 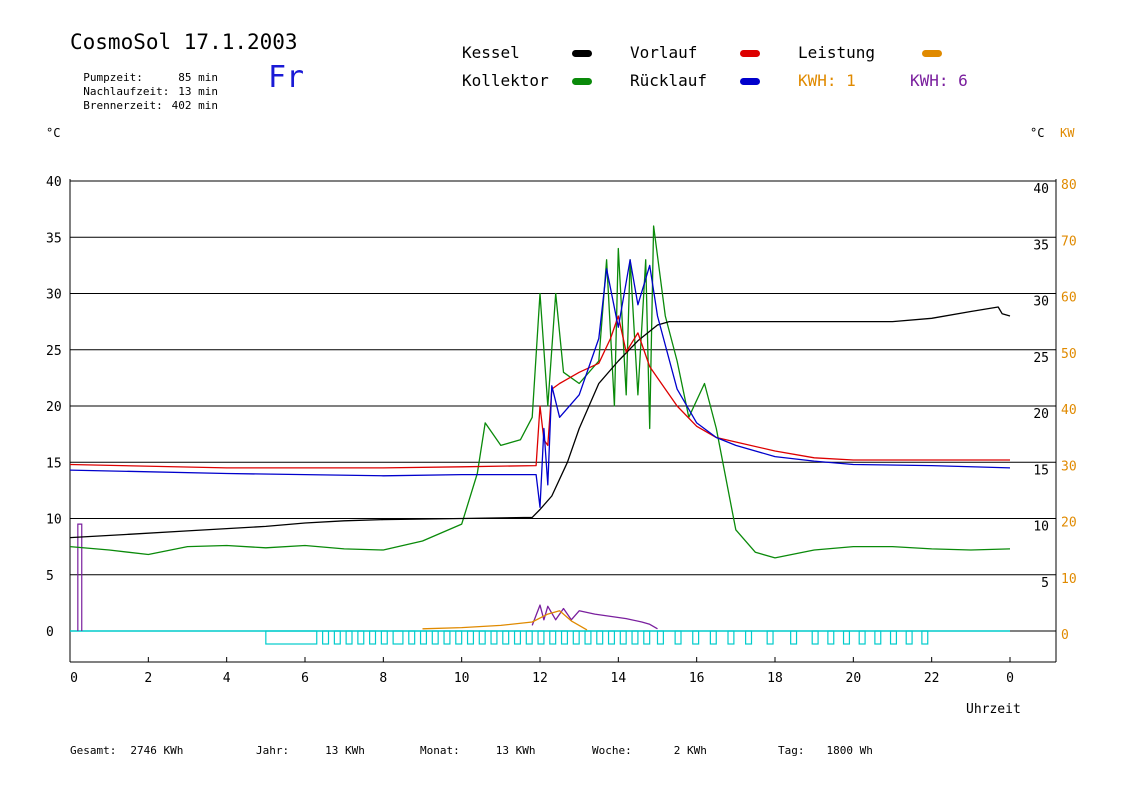 What do you see at coordinates (93, 750) in the screenshot?
I see `footer-label: Gesamt:` at bounding box center [93, 750].